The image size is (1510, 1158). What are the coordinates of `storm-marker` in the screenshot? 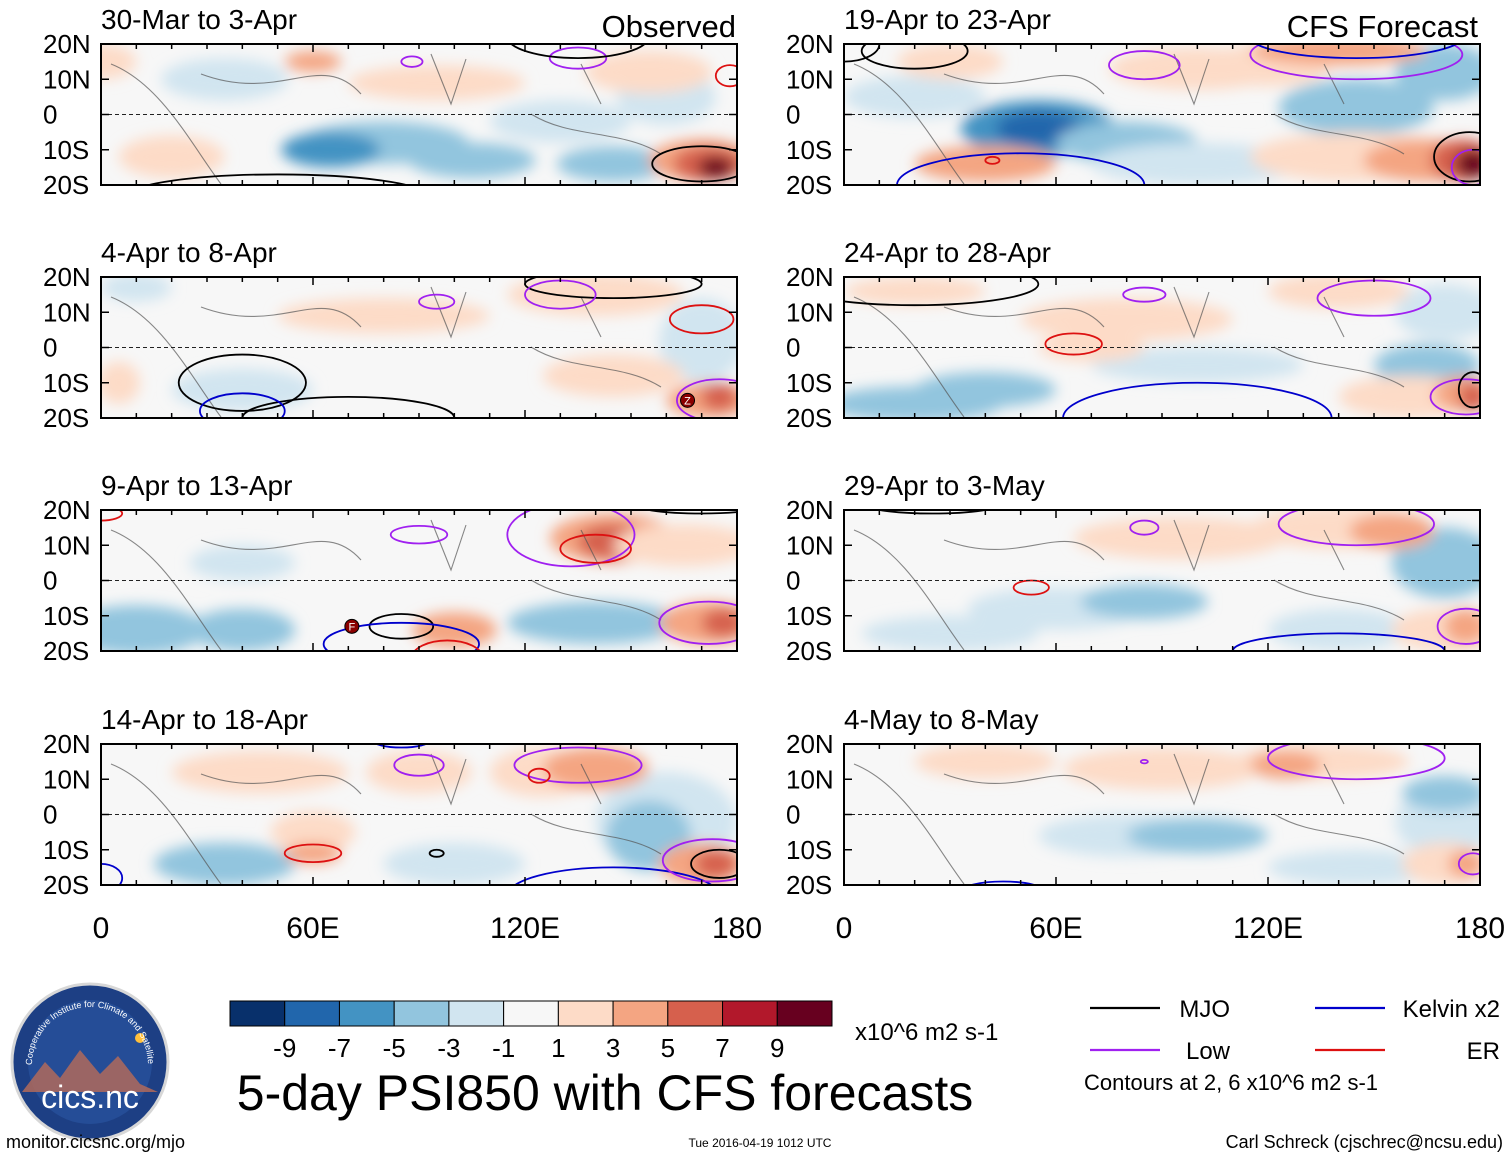 It's located at (688, 400).